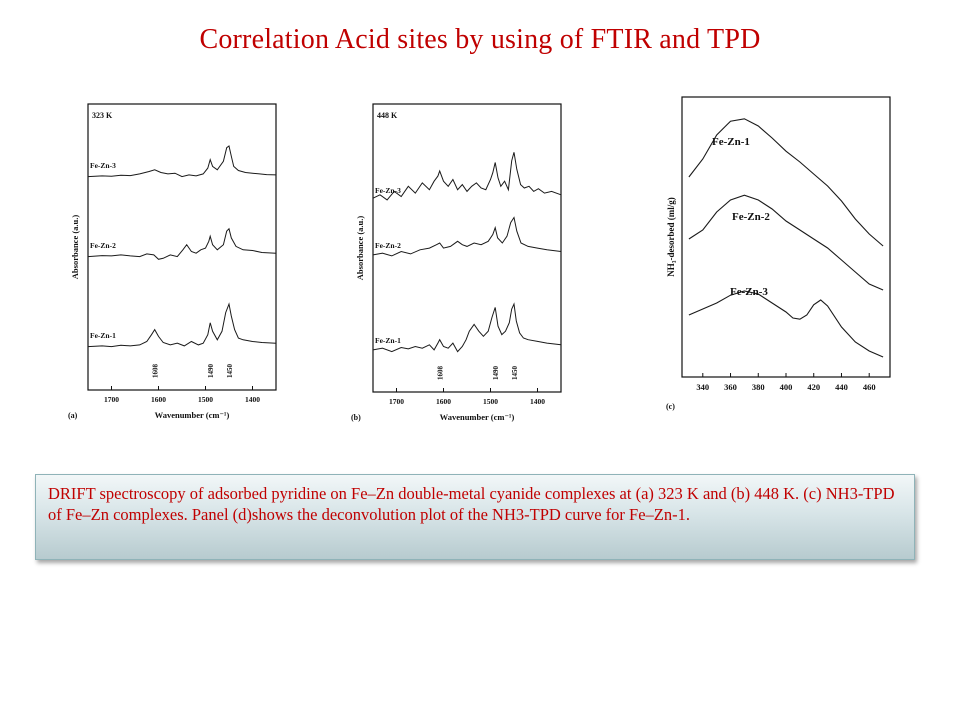 The height and width of the screenshot is (720, 960). I want to click on nh3-tpd-y-axis-label: NH₃-desorbed (ml/g), so click(671, 236).